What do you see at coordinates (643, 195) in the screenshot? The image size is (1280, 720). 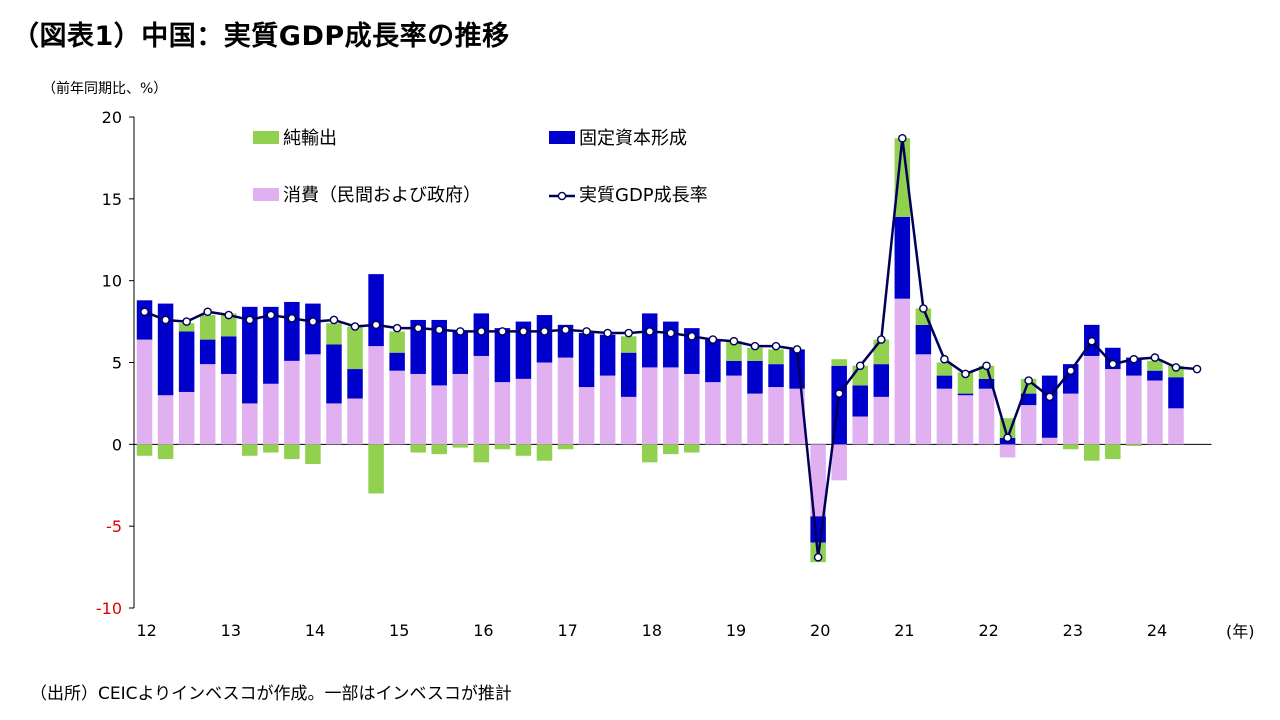 I see `legend-label-gdp: 実質GDP成長率` at bounding box center [643, 195].